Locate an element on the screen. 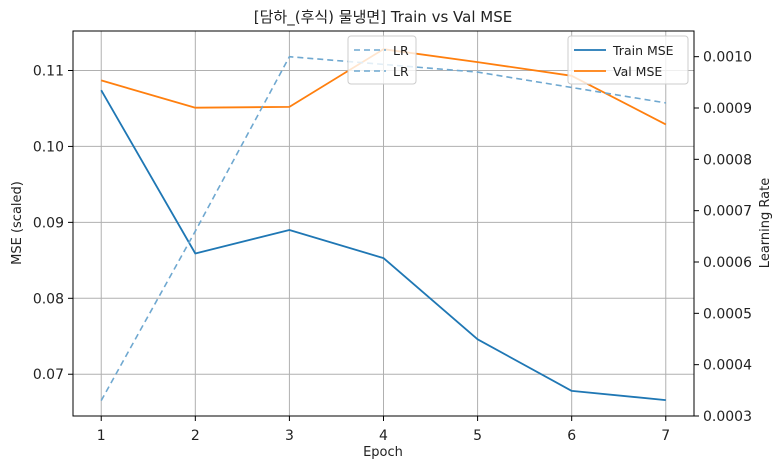 Image resolution: width=784 pixels, height=469 pixels. y2-tick-label: 0.0005 is located at coordinates (727, 314).